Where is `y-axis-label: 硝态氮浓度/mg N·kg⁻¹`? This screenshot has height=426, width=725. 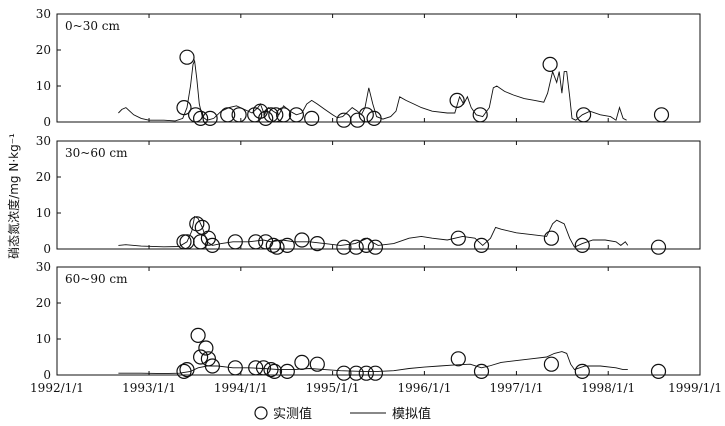 y-axis-label: 硝态氮浓度/mg N·kg⁻¹ is located at coordinates (13, 196).